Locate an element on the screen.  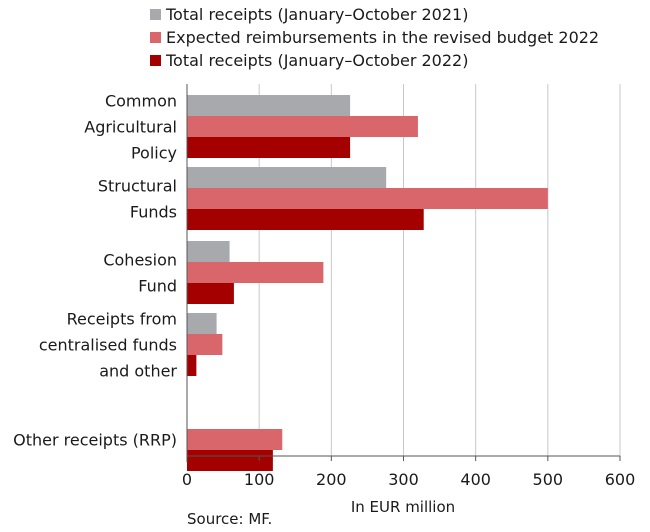
x-tick-label: 100 is located at coordinates (259, 479).